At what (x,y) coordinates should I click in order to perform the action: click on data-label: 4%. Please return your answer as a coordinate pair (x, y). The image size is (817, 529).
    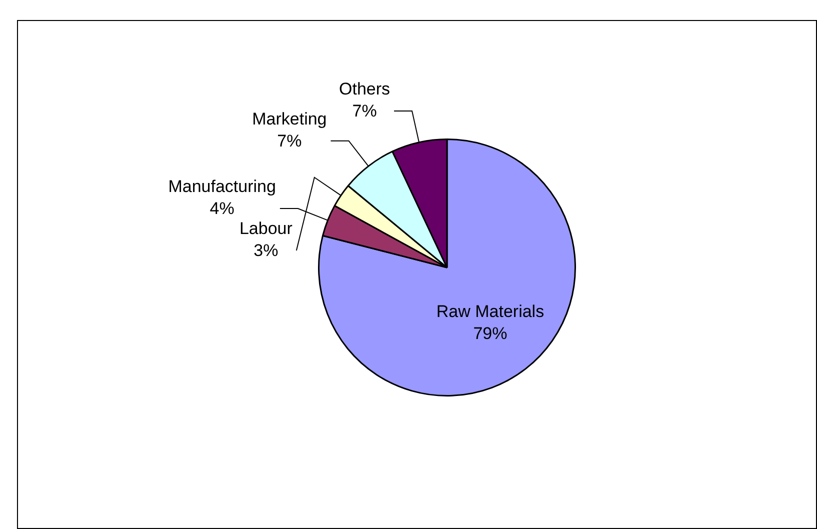
    Looking at the image, I should click on (222, 208).